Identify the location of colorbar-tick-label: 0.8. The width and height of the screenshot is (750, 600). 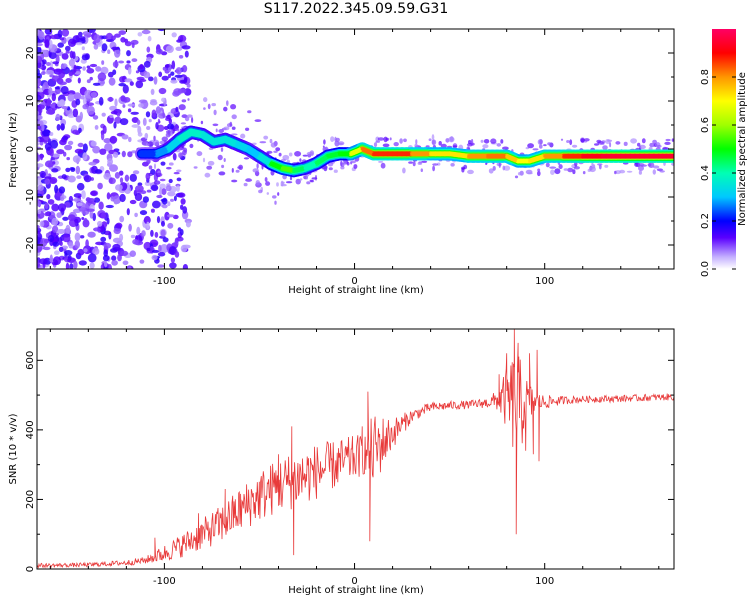
(705, 77).